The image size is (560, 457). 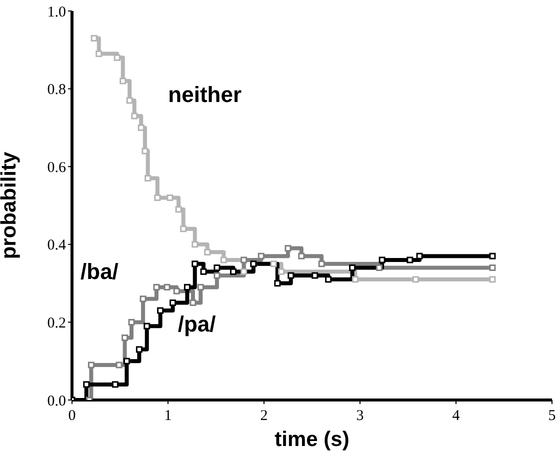 What do you see at coordinates (56, 168) in the screenshot?
I see `y-tick-label: 0.6` at bounding box center [56, 168].